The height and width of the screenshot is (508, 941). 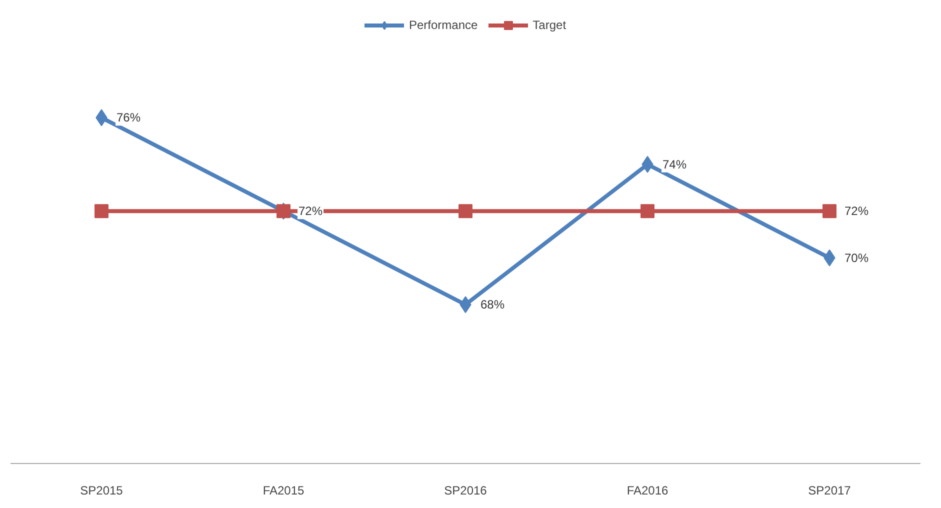 I want to click on data-label: 74%, so click(x=674, y=164).